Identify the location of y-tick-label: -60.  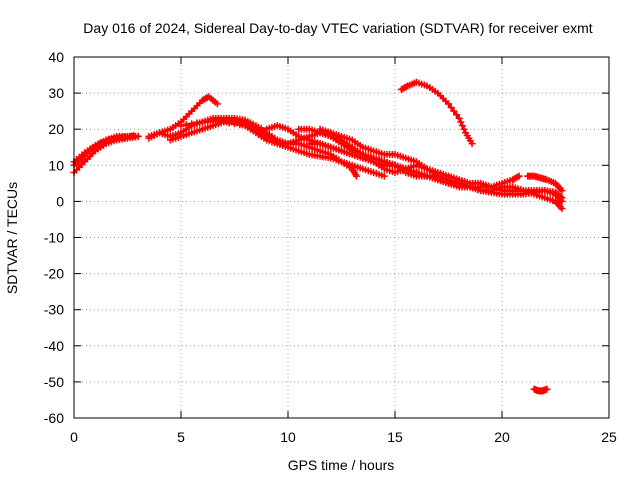
(54, 418).